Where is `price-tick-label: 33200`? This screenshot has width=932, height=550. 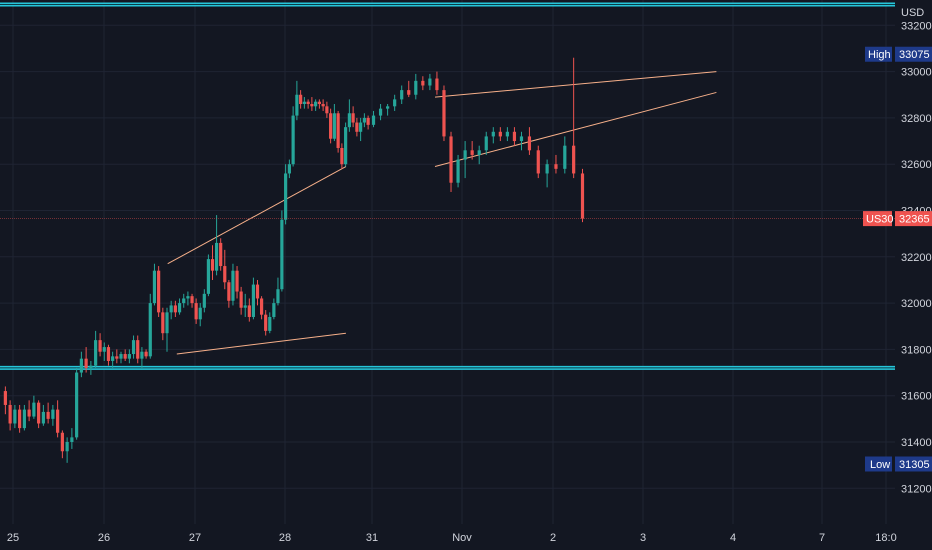 price-tick-label: 33200 is located at coordinates (916, 26).